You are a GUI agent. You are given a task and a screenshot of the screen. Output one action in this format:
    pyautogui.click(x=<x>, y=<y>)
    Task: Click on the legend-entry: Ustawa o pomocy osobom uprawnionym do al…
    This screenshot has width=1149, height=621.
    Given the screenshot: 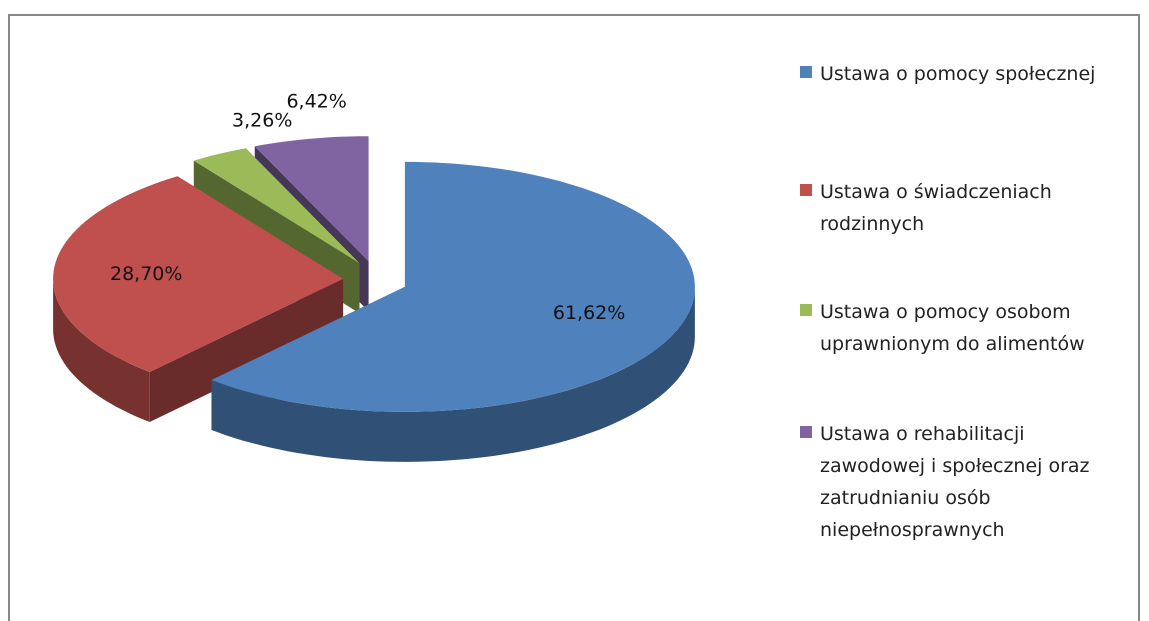 What is the action you would take?
    pyautogui.click(x=965, y=328)
    